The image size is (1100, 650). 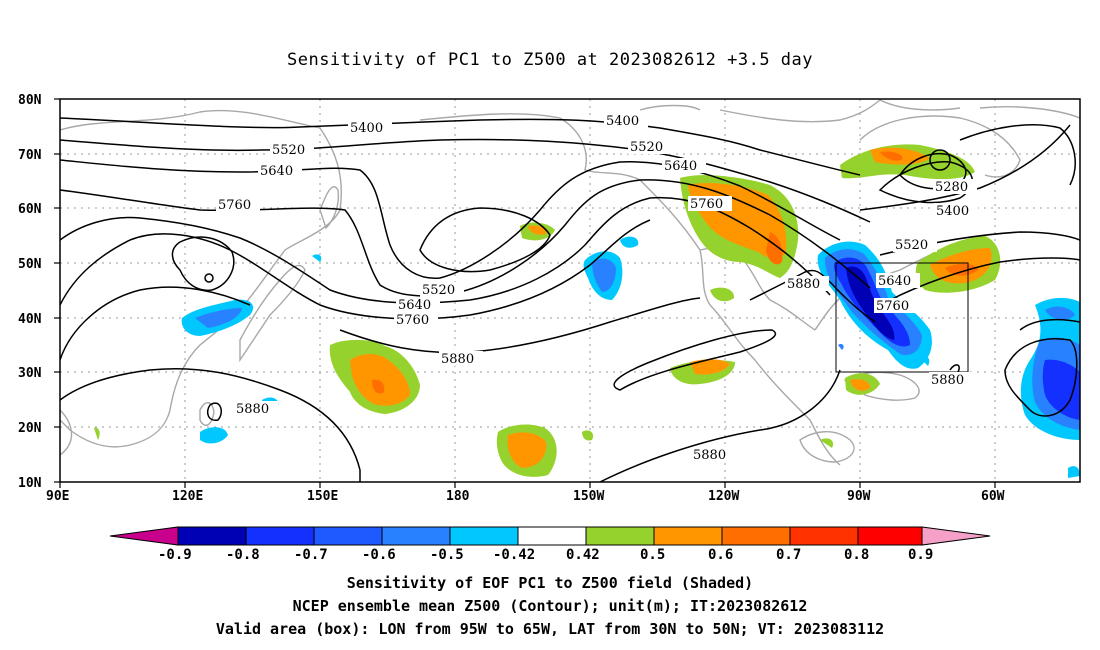 I want to click on lon-tick-labels: 90E 120E 150E 180 150W 120W 90W 60W, so click(x=525, y=496).